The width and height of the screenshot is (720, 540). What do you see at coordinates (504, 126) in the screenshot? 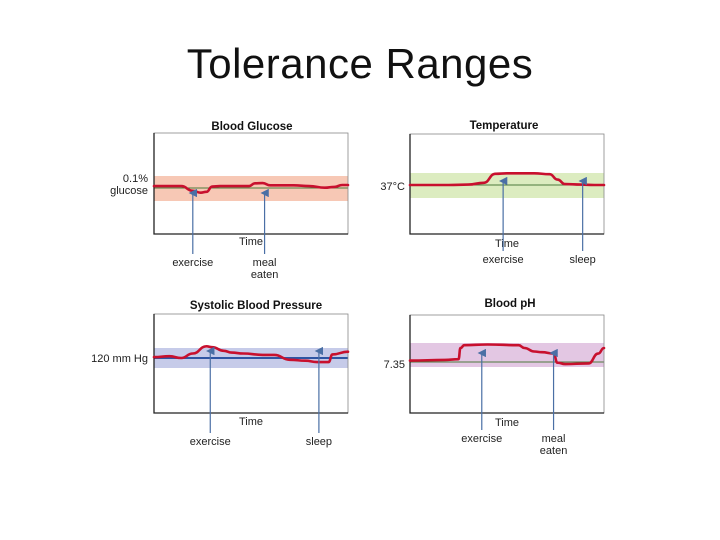
I see `panel-title: Temperature` at bounding box center [504, 126].